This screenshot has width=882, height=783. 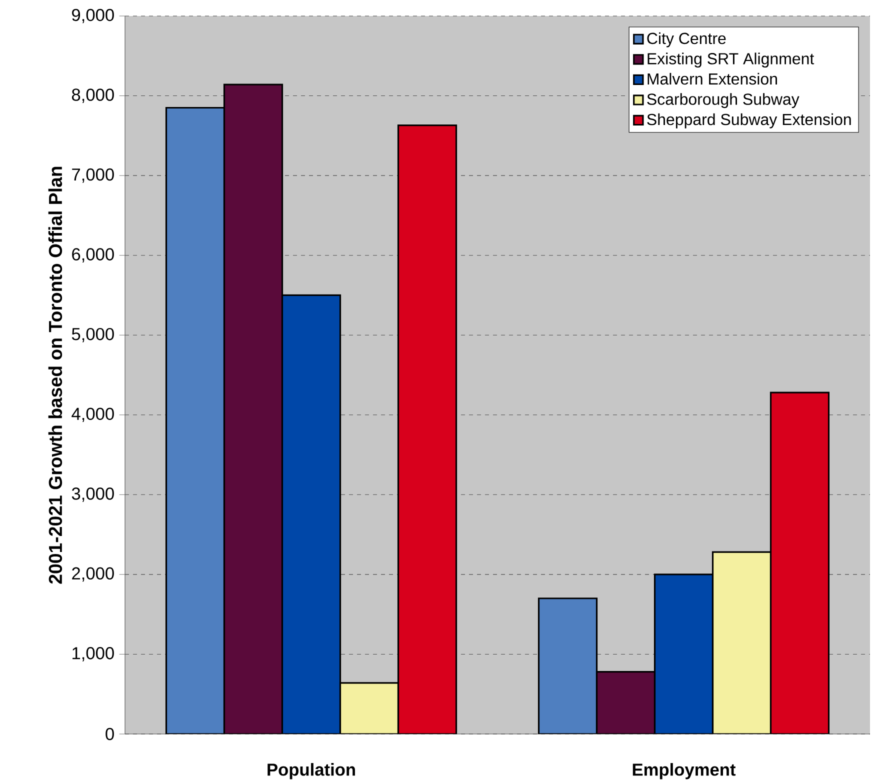 I want to click on legend-label: City Centre, so click(x=686, y=40).